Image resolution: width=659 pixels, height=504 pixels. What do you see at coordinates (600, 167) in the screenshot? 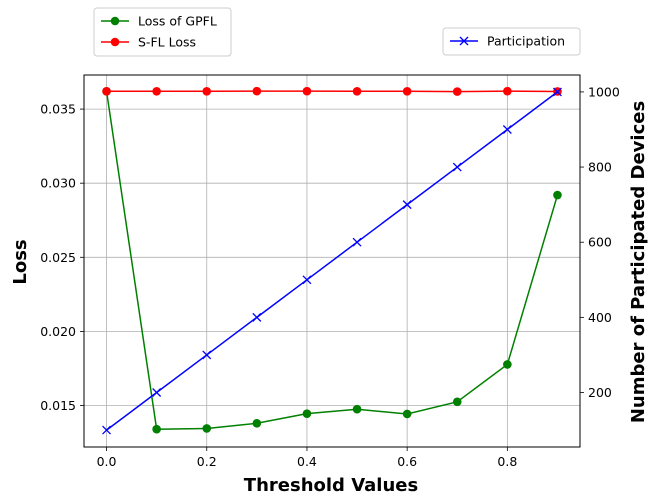
I see `right-y-tick-label: 800` at bounding box center [600, 167].